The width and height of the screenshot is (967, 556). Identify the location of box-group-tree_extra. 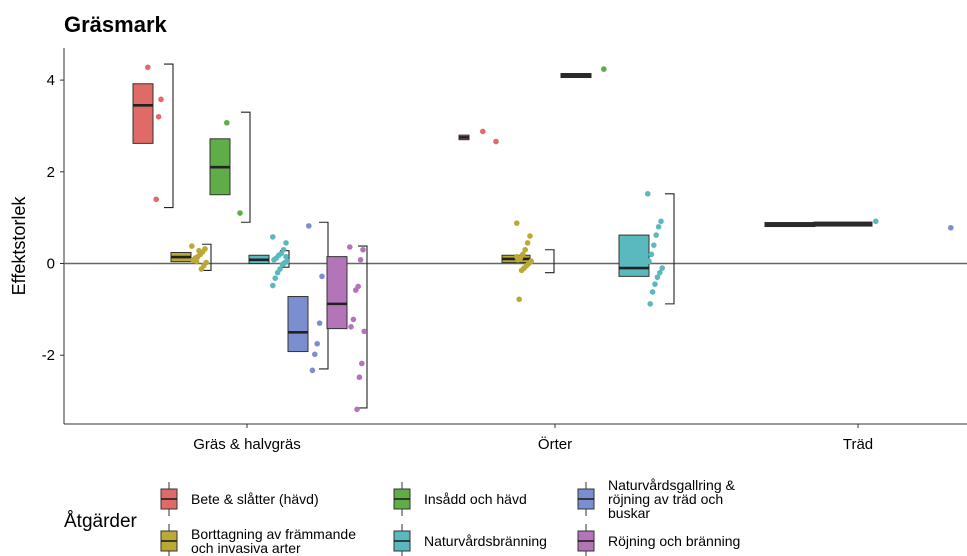
(846, 222).